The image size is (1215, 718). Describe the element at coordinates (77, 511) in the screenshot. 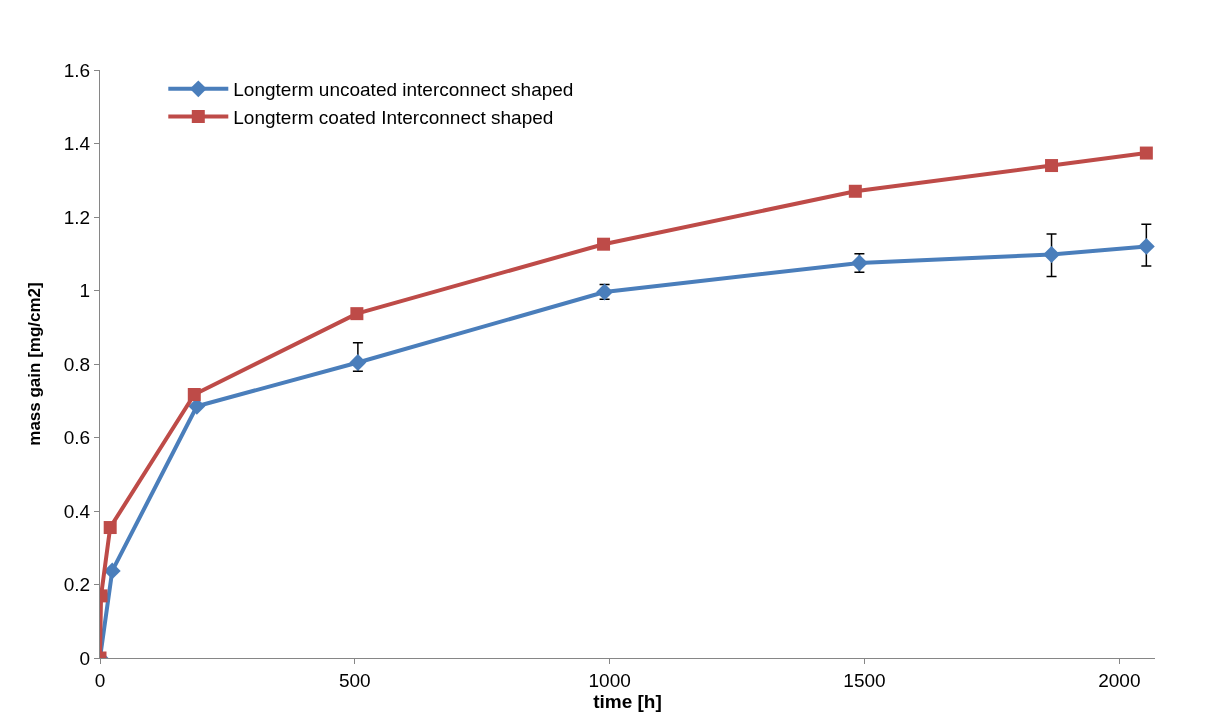

I see `y-tick-label: 0.4` at that location.